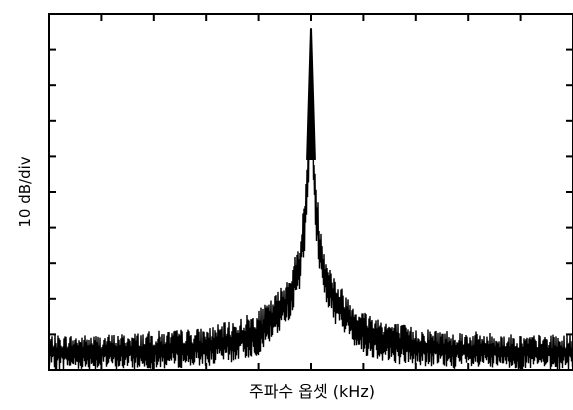 The height and width of the screenshot is (410, 573). Describe the element at coordinates (312, 391) in the screenshot. I see `x-axis-label: 주파수 옵셋 (kHz)` at that location.